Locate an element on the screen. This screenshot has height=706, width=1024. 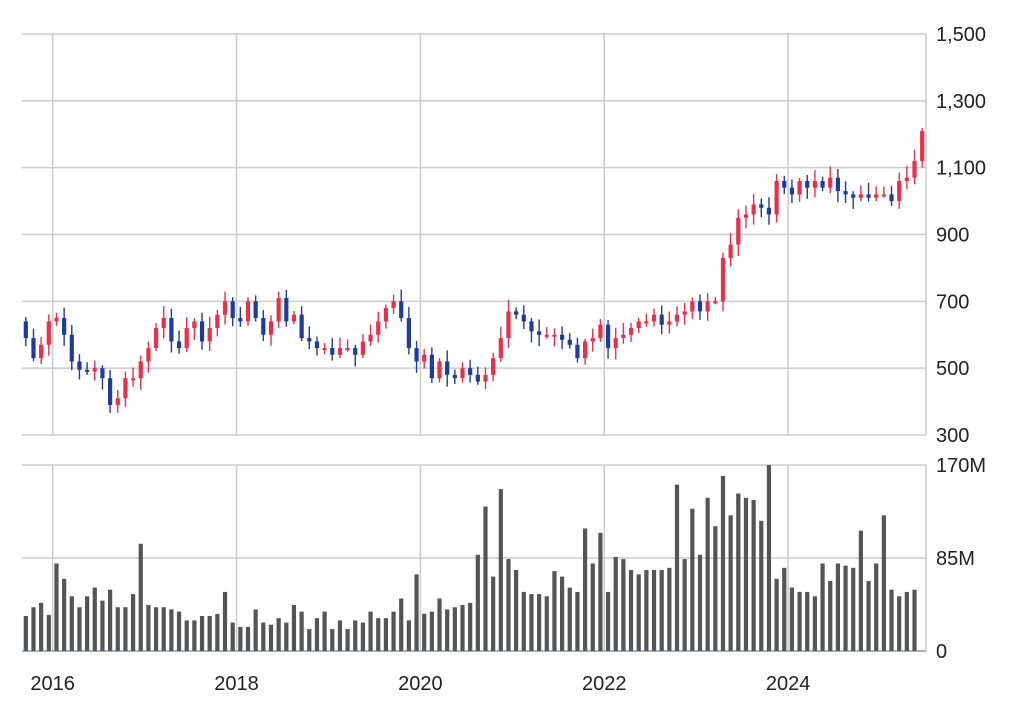
x-tick-label: 2020 is located at coordinates (420, 684).